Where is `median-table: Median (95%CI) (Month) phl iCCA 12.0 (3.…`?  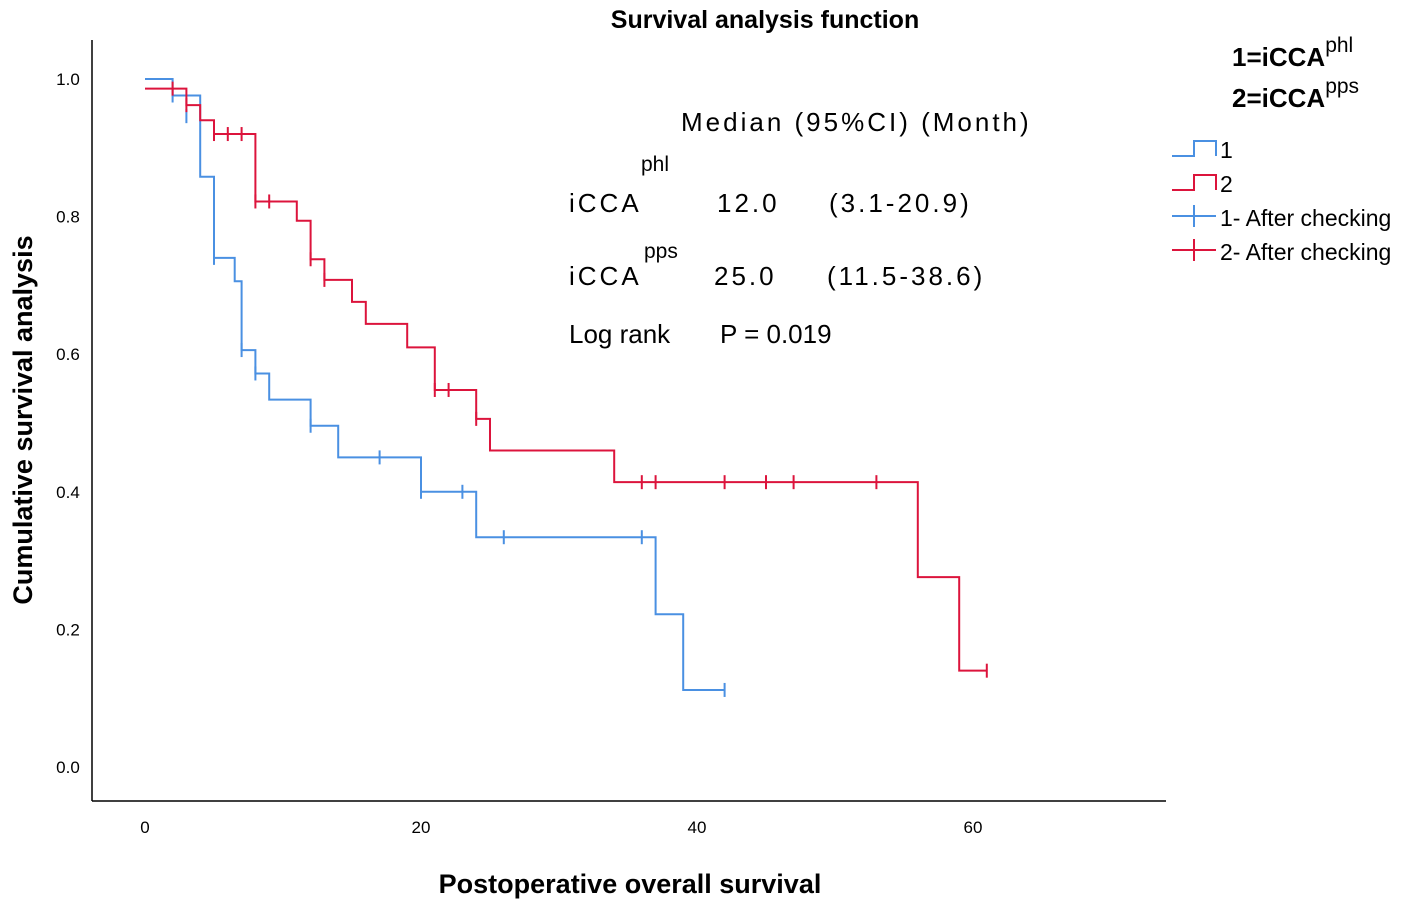 median-table: Median (95%CI) (Month) phl iCCA 12.0 (3.… is located at coordinates (800, 228).